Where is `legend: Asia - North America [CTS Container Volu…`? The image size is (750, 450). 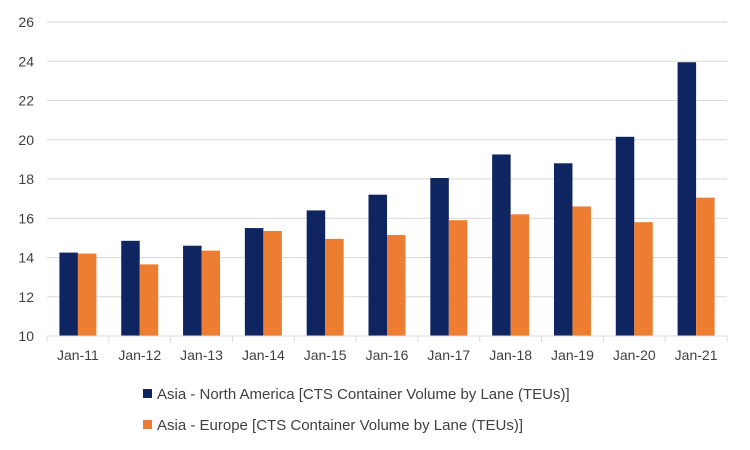 legend: Asia - North America [CTS Container Volu… is located at coordinates (356, 410).